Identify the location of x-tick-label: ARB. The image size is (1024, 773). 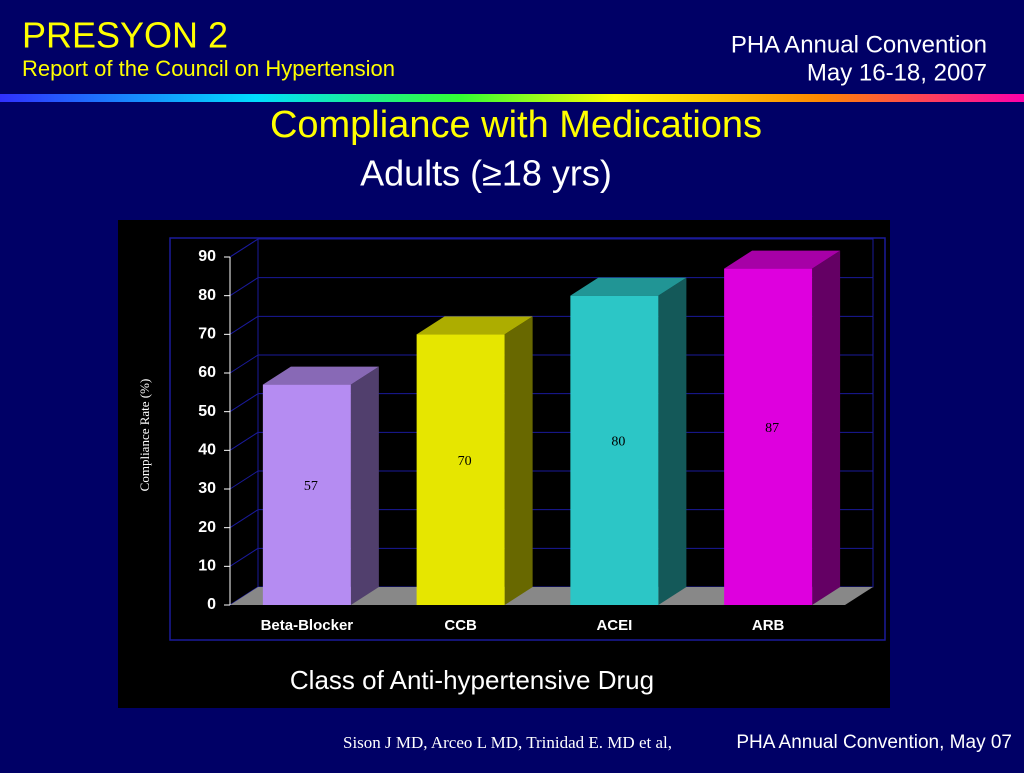
(768, 625).